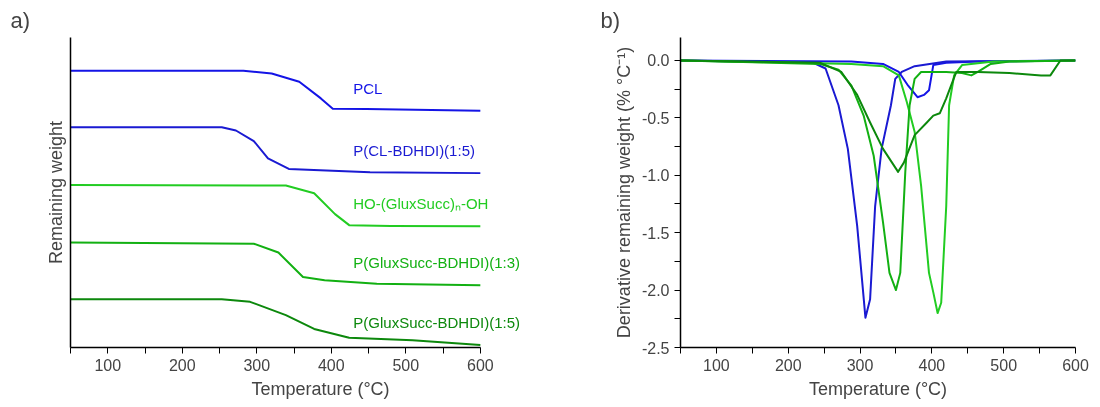 The image size is (1100, 407). Describe the element at coordinates (20, 20) in the screenshot. I see `text: a)` at that location.